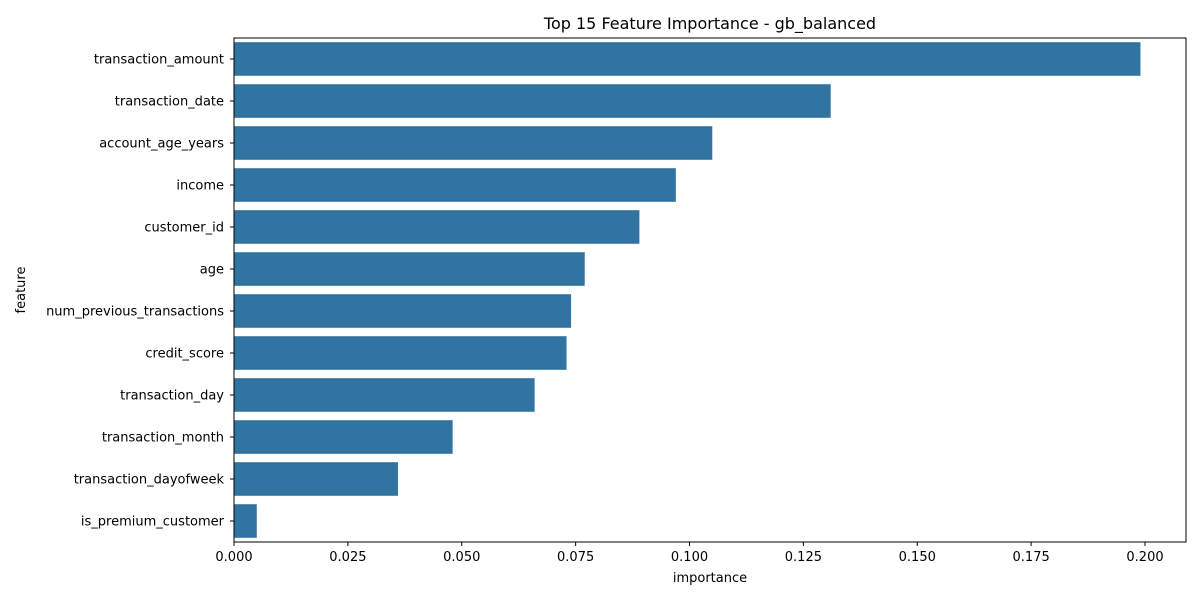  I want to click on chart-title: Top 15 Feature Importance - gb_balanced, so click(709, 24).